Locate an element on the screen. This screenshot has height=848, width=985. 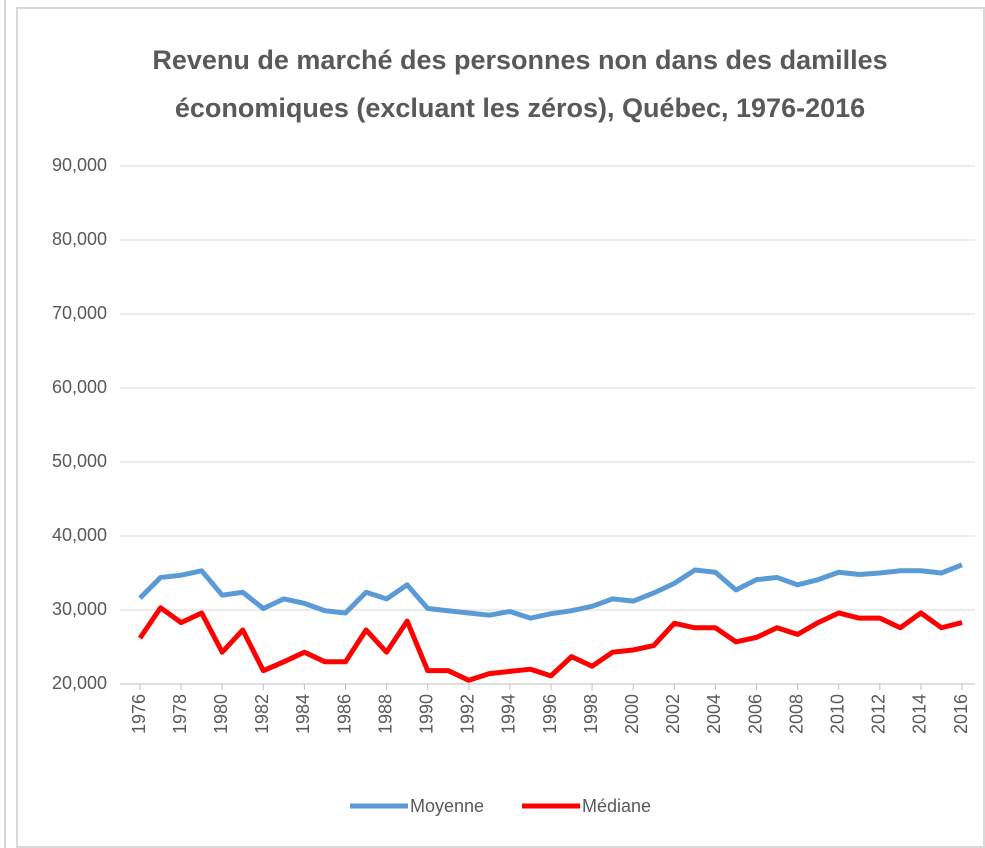
x-tick-label: 1986 is located at coordinates (344, 714).